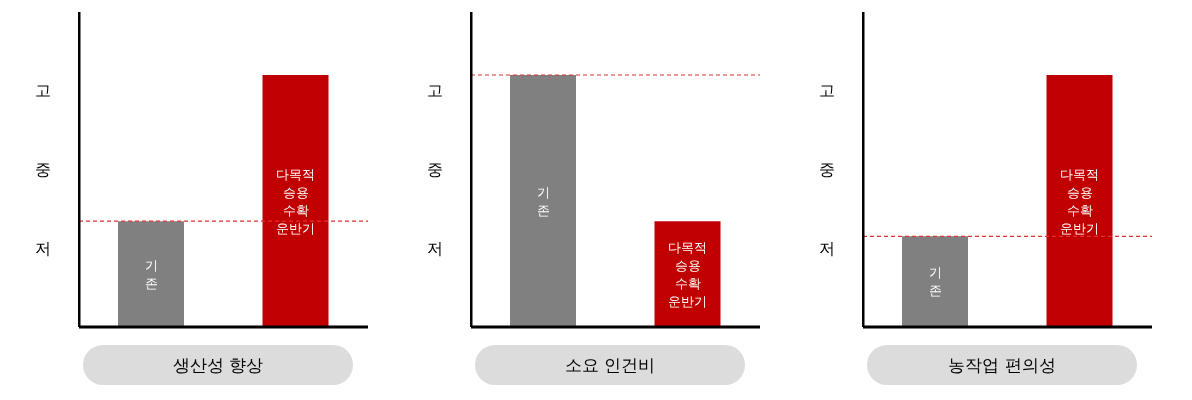 This screenshot has height=400, width=1192. I want to click on text: 농작업 편의성, so click(1002, 365).